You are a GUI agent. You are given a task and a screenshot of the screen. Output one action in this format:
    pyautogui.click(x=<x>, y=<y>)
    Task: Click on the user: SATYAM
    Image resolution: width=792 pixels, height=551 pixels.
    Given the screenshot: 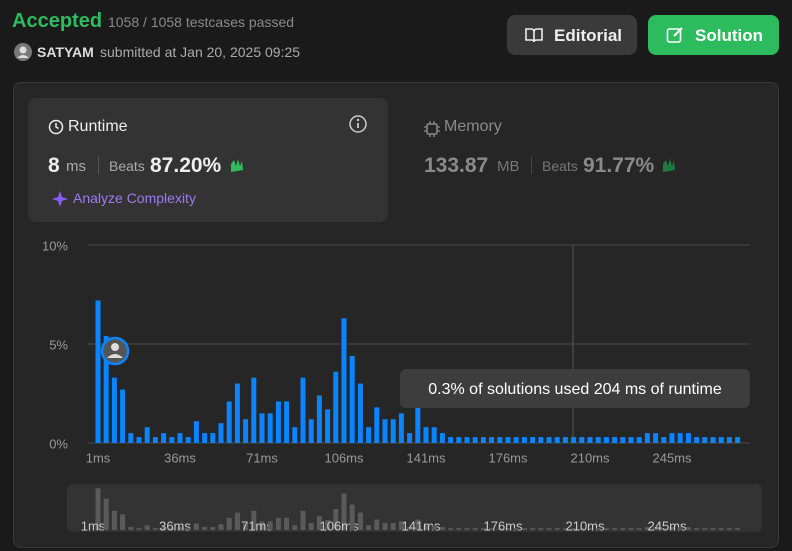 What is the action you would take?
    pyautogui.click(x=65, y=52)
    